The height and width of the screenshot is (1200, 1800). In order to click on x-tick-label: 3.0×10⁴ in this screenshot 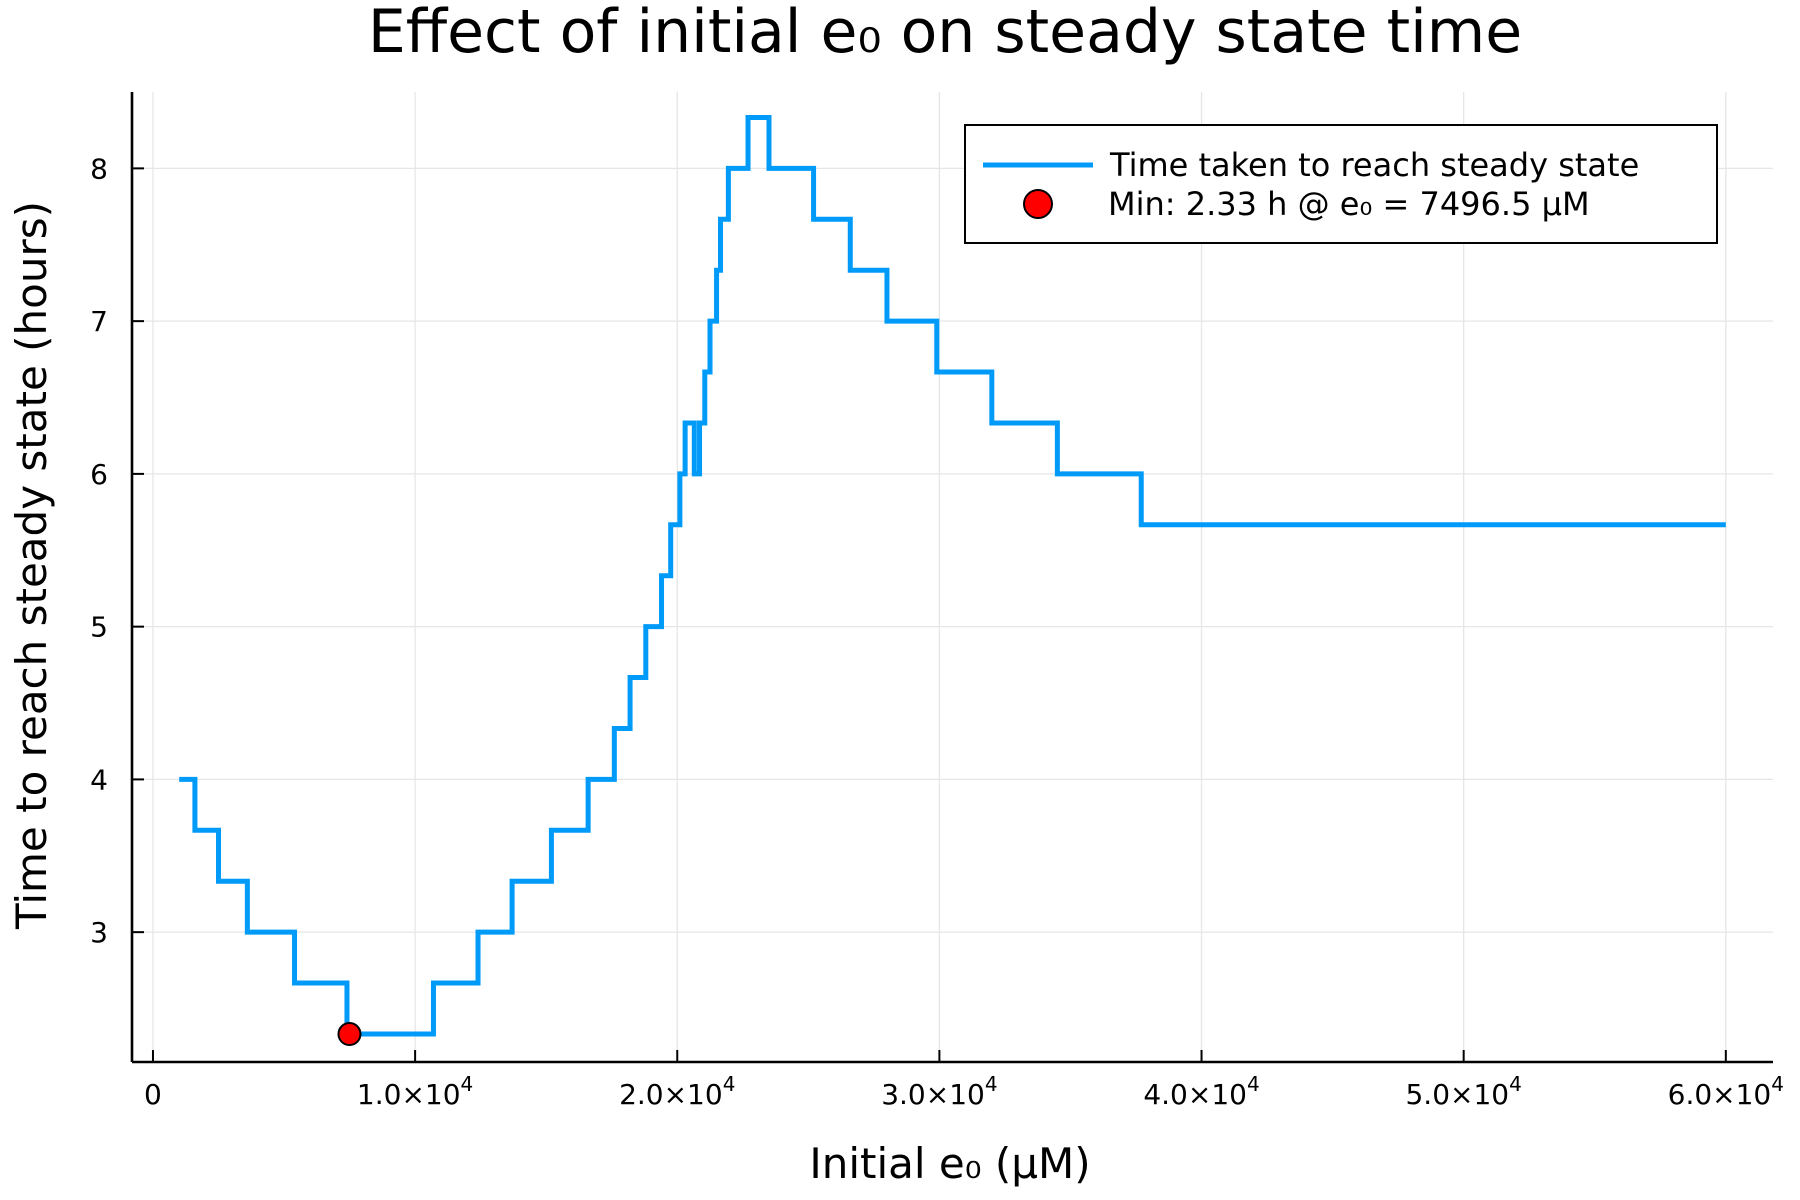, I will do `click(939, 1091)`.